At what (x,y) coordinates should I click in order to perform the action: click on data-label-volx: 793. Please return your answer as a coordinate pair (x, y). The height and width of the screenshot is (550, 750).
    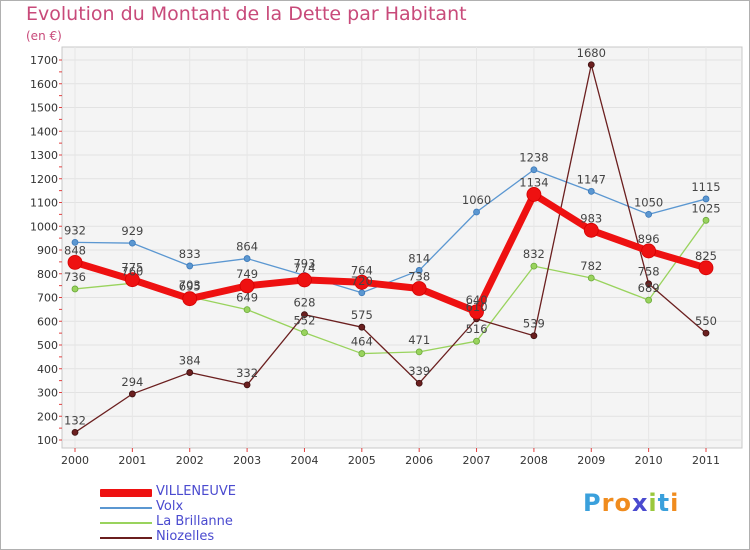
    Looking at the image, I should click on (304, 263).